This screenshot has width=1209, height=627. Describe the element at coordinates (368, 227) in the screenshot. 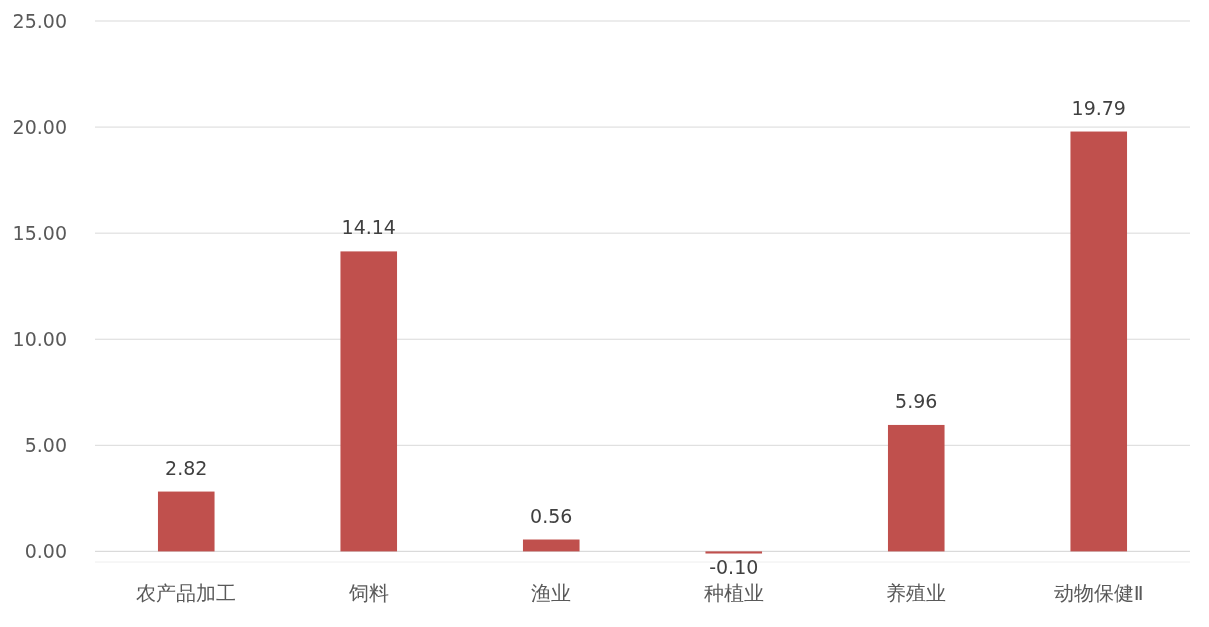

I see `data-label: 14.14` at that location.